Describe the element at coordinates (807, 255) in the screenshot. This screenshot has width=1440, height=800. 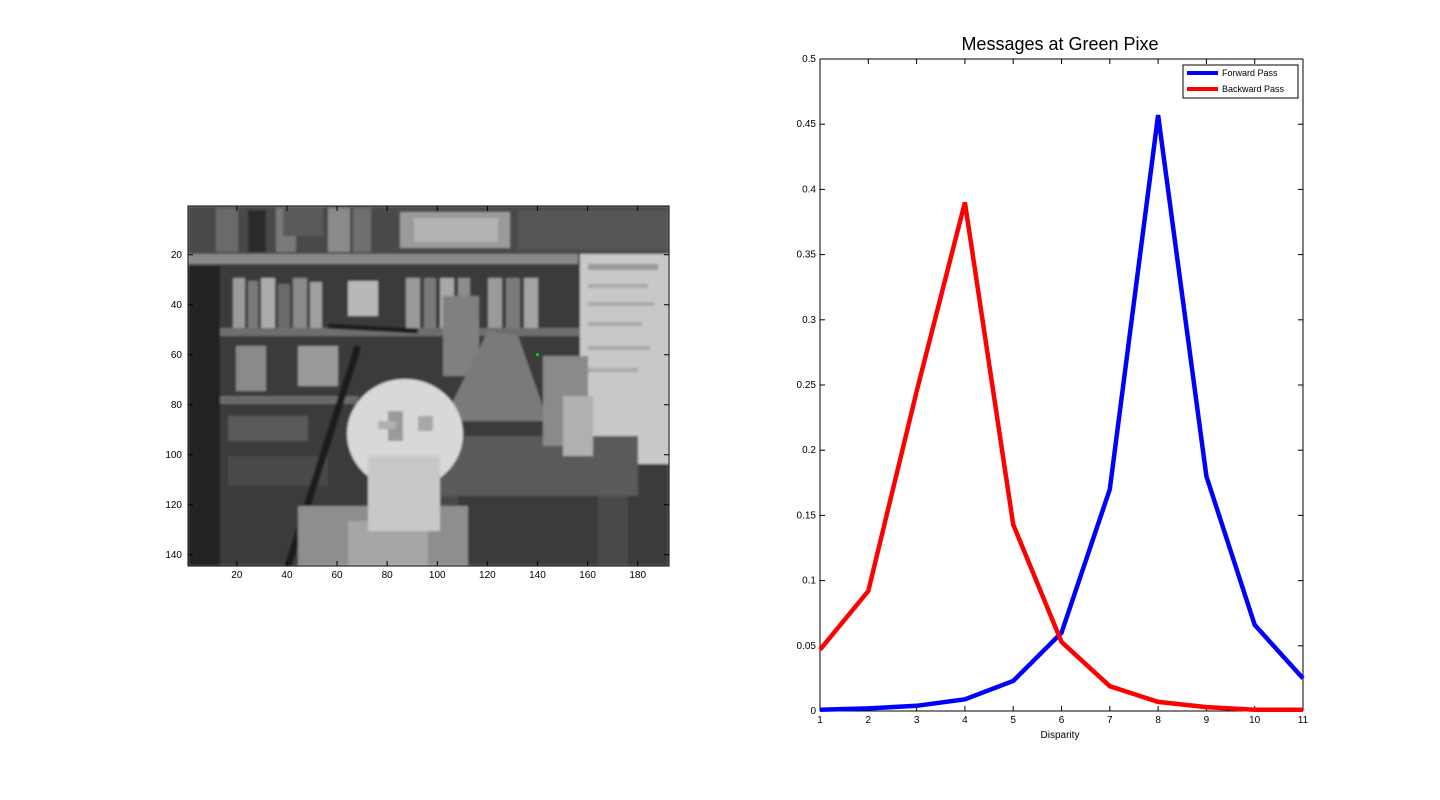
I see `chart-y-tick-label: 0.35` at that location.